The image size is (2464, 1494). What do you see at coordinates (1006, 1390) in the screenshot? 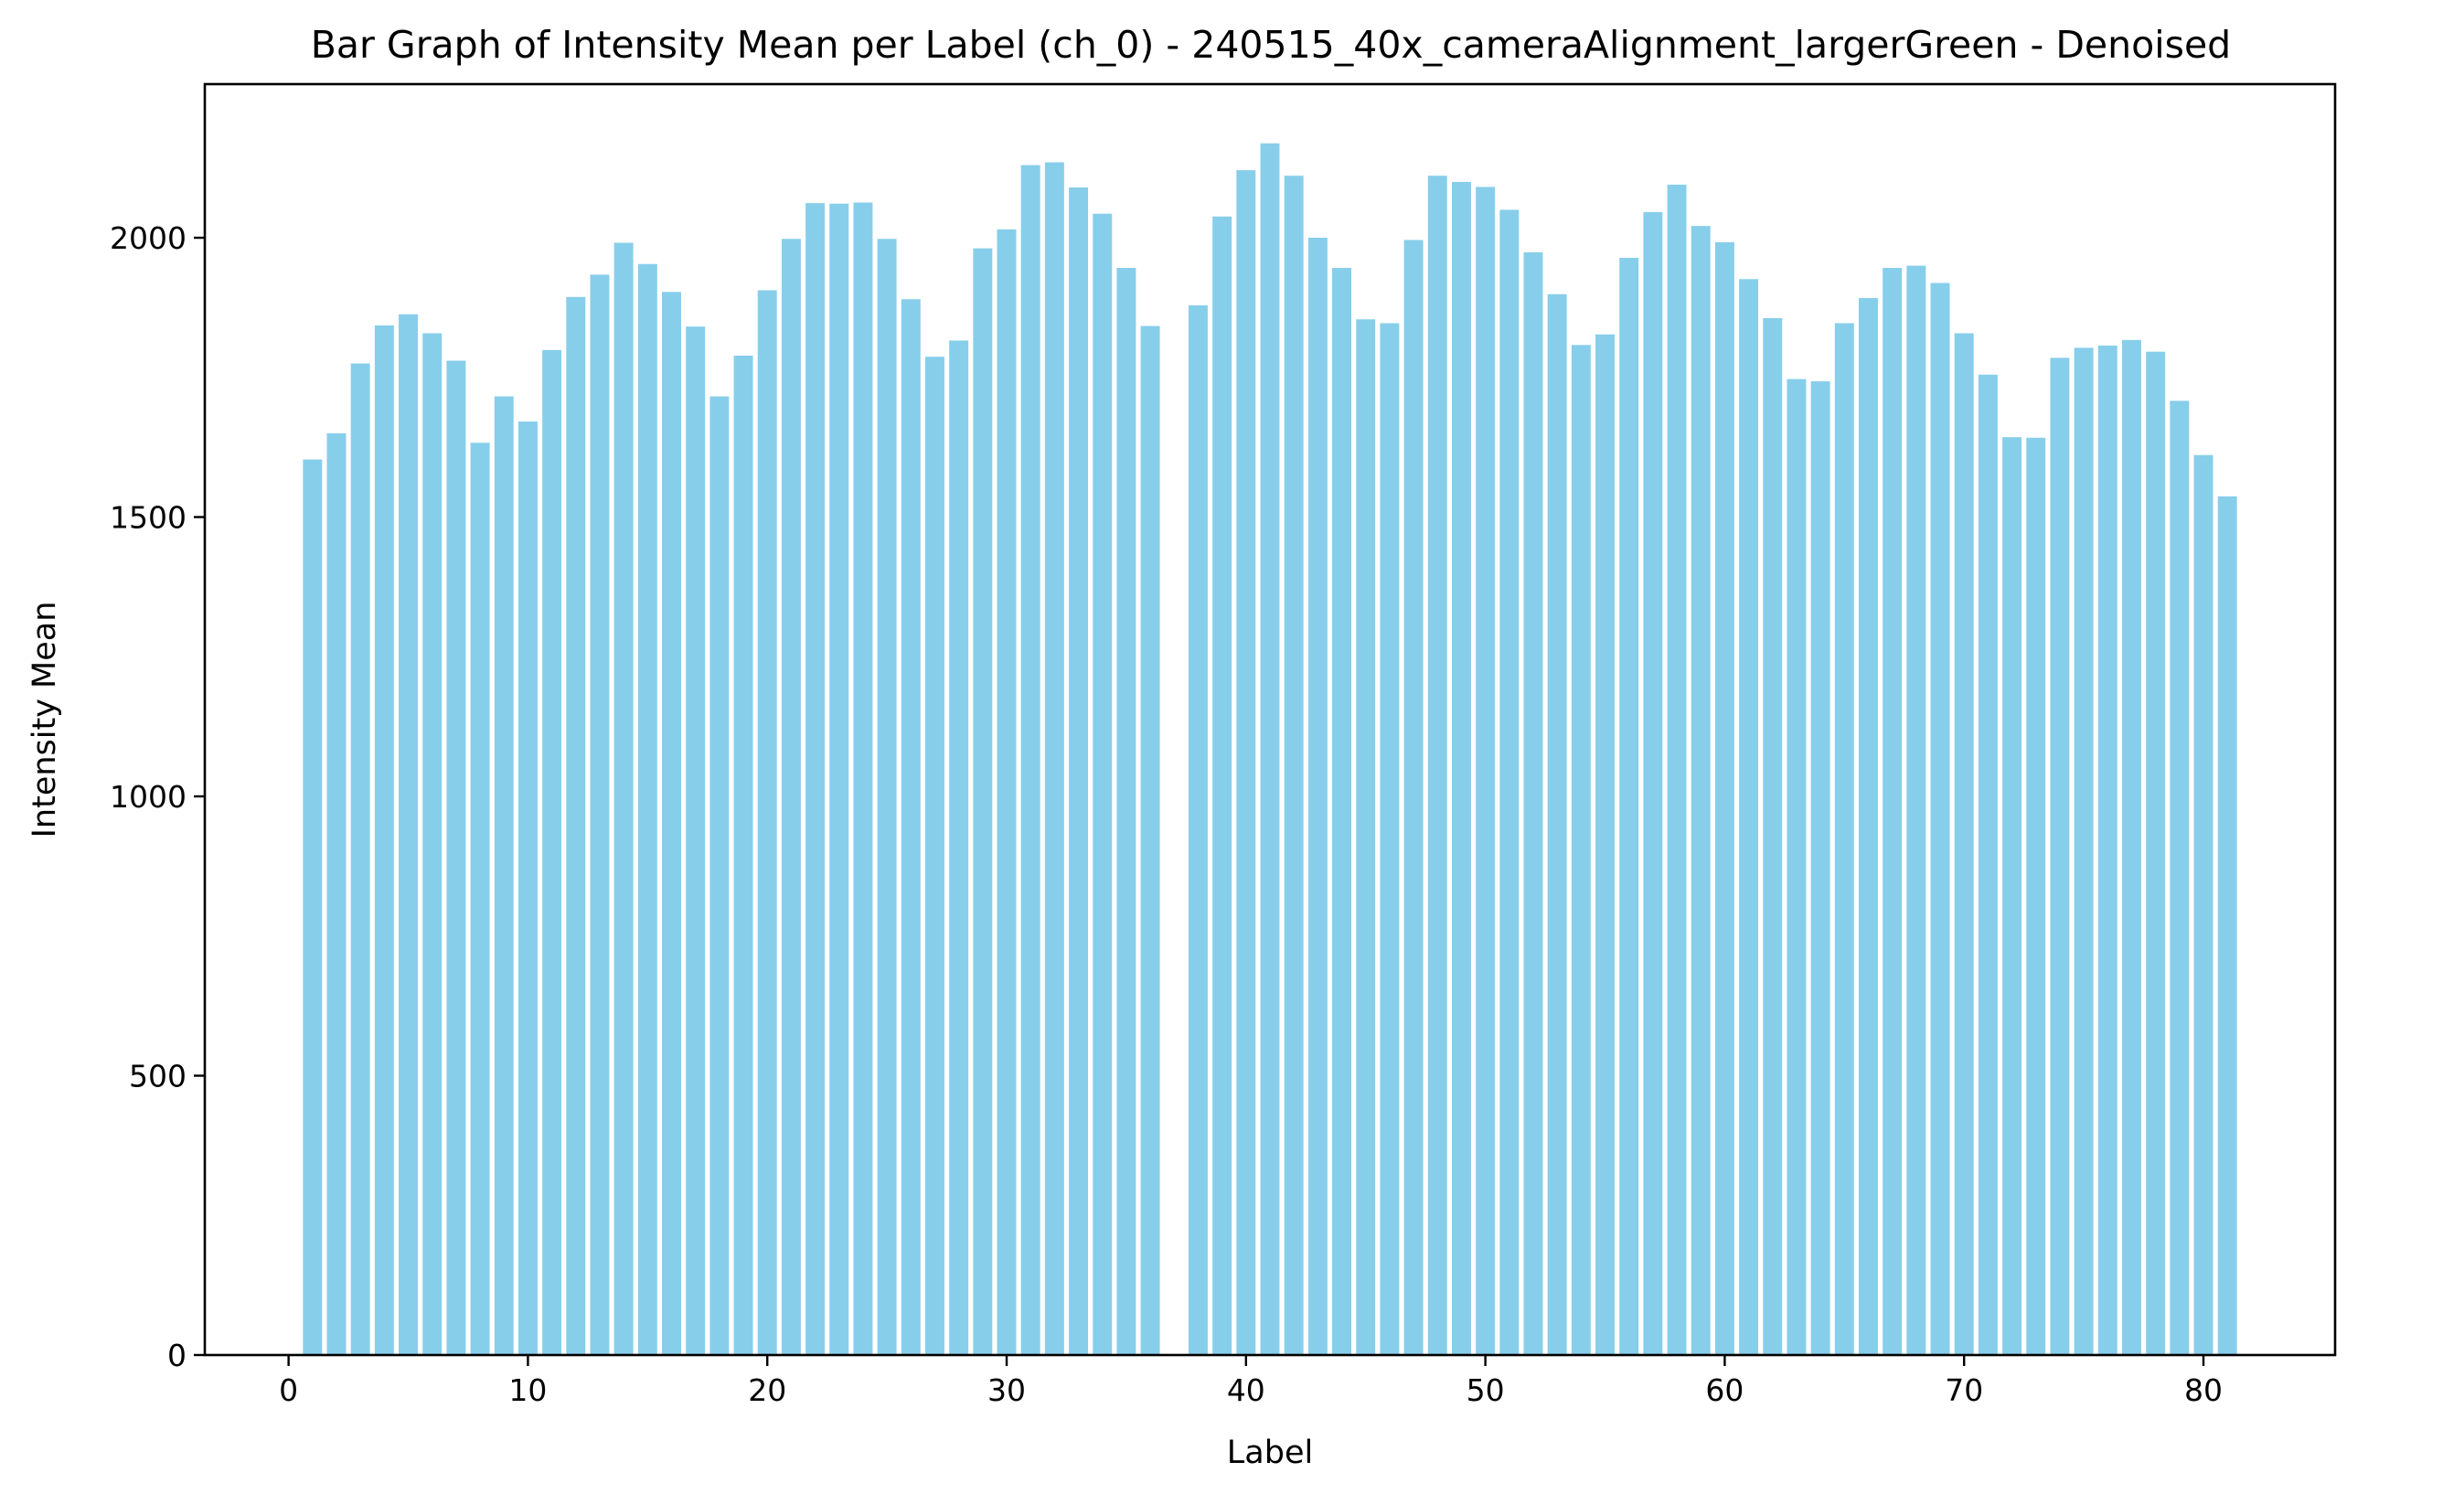
I see `x-tick-label: 30` at bounding box center [1006, 1390].